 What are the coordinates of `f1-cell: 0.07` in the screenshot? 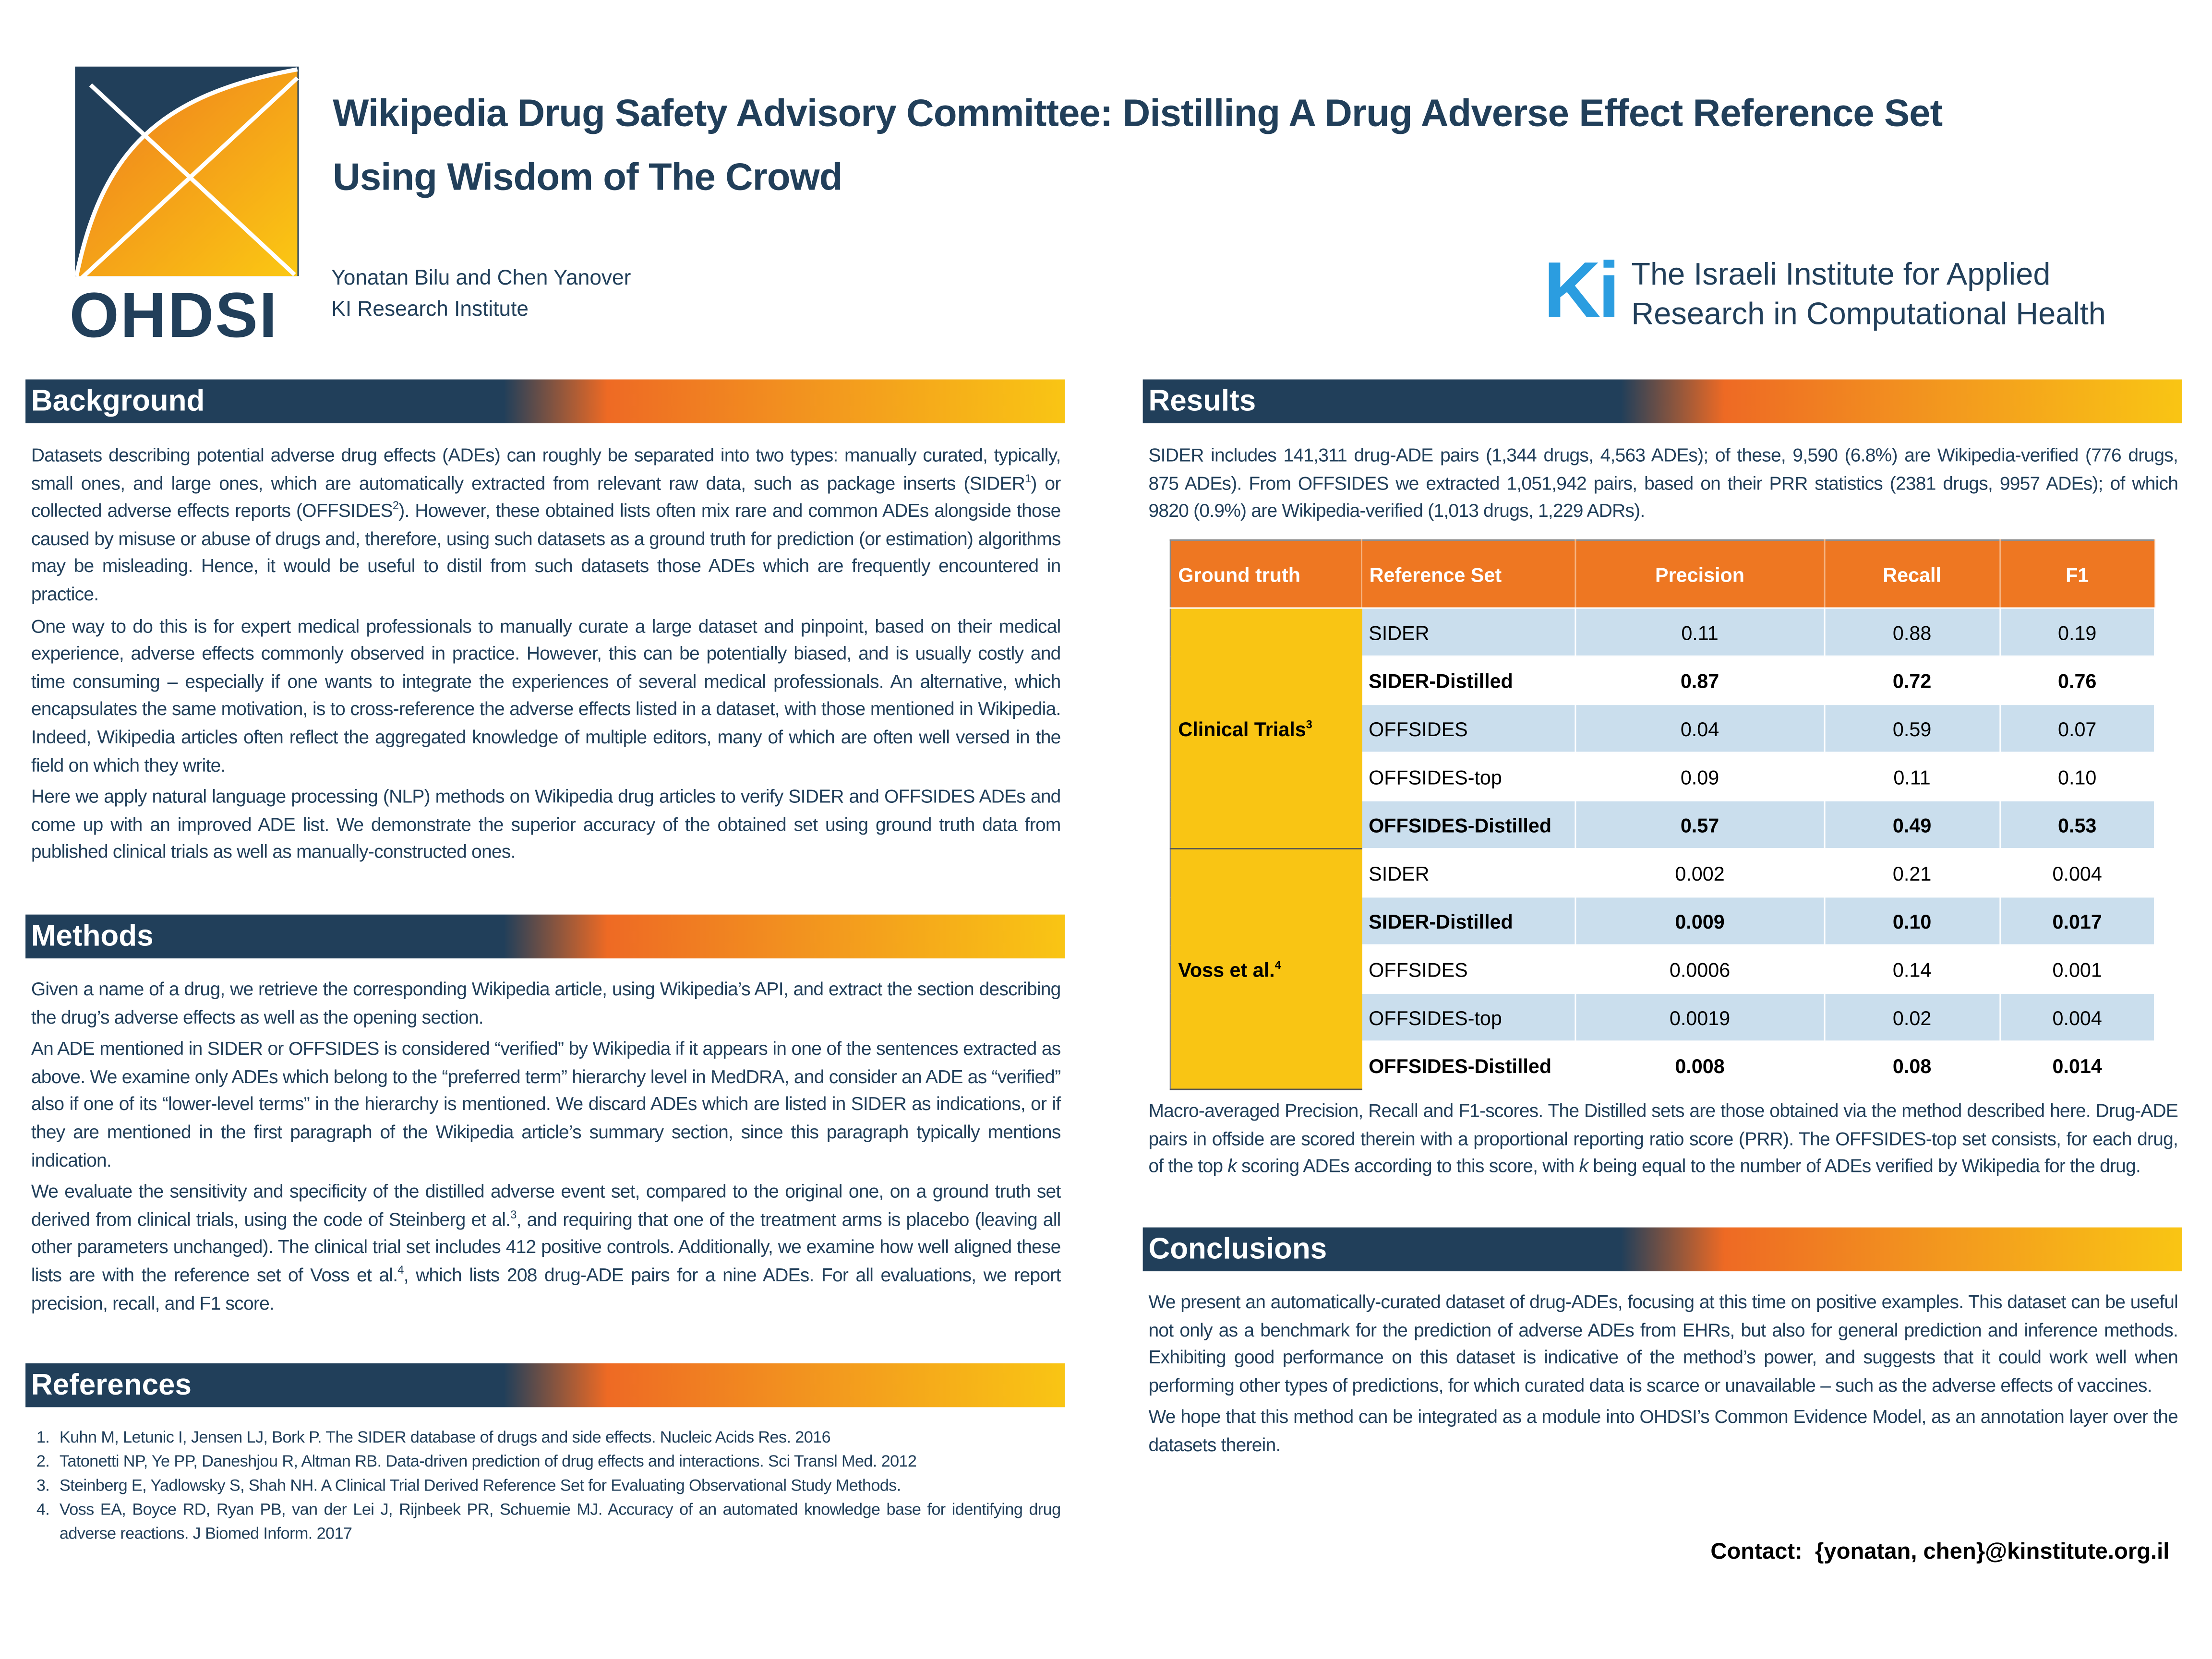 It's located at (2077, 729).